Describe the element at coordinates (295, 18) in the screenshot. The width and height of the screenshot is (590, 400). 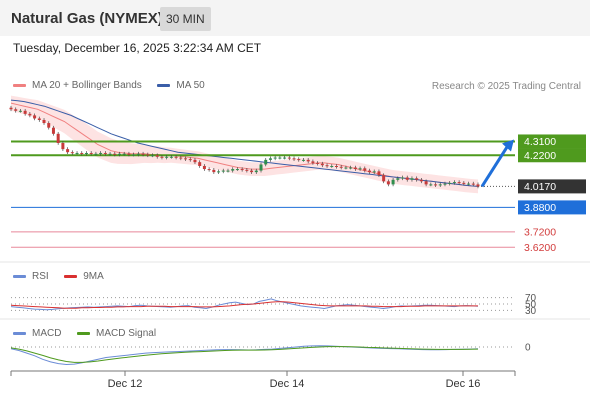
I see `header-bar: Natural Gas (NYMEX) 30 MIN` at that location.